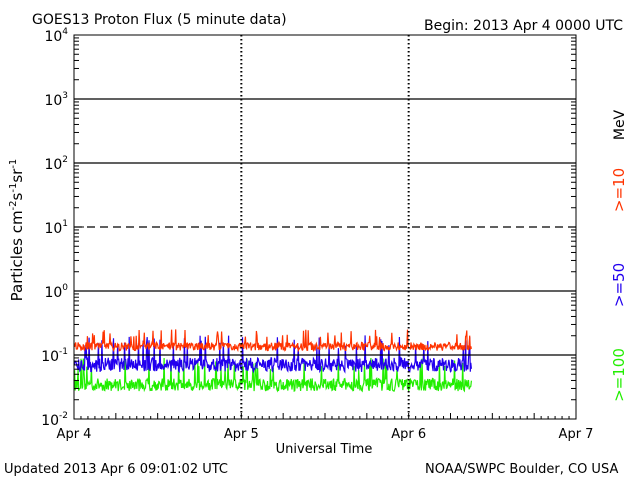  I want to click on chart-title: GOES13 Proton Flux (5 minute data), so click(159, 20).